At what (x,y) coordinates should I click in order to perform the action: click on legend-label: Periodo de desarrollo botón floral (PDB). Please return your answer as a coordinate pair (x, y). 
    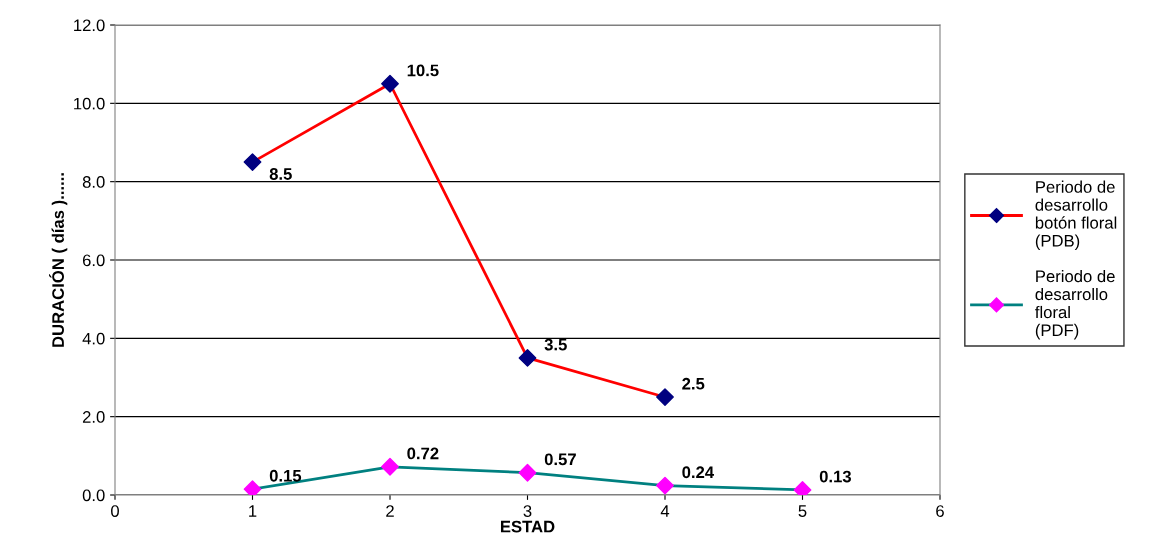
    Looking at the image, I should click on (1076, 215).